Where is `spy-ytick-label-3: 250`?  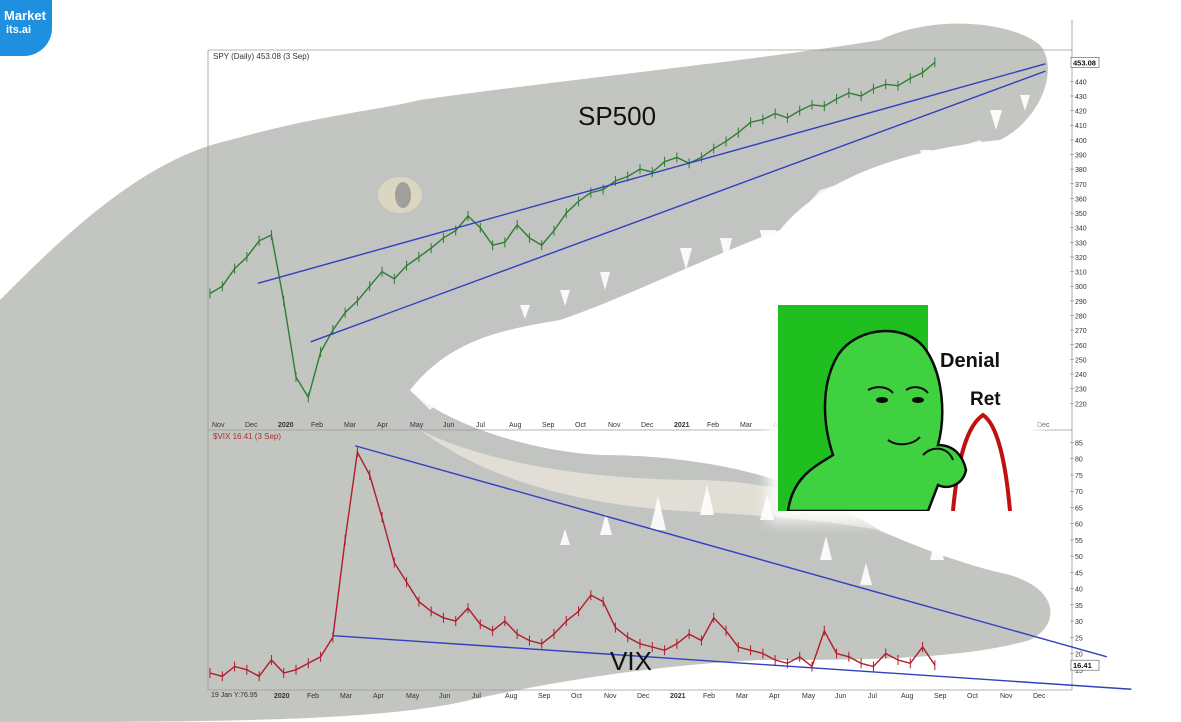
spy-ytick-label-3: 250 is located at coordinates (1081, 360).